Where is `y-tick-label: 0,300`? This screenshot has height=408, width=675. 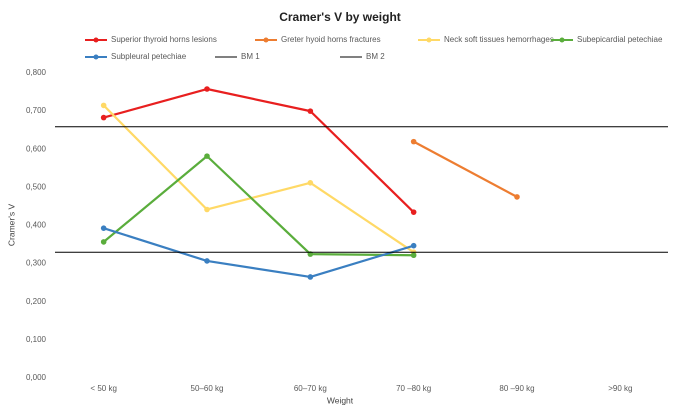 y-tick-label: 0,300 is located at coordinates (36, 263).